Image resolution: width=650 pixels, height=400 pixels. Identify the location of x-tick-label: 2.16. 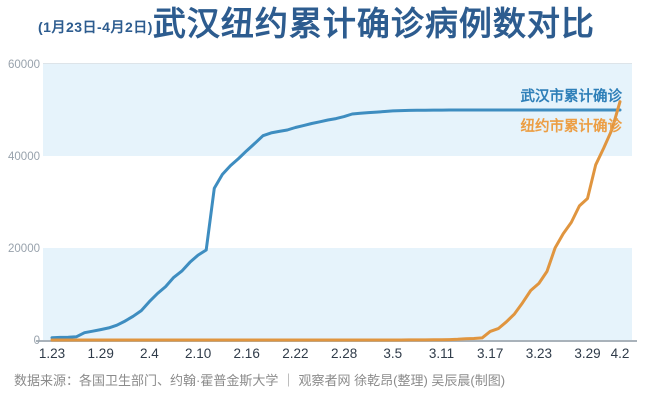
(247, 353).